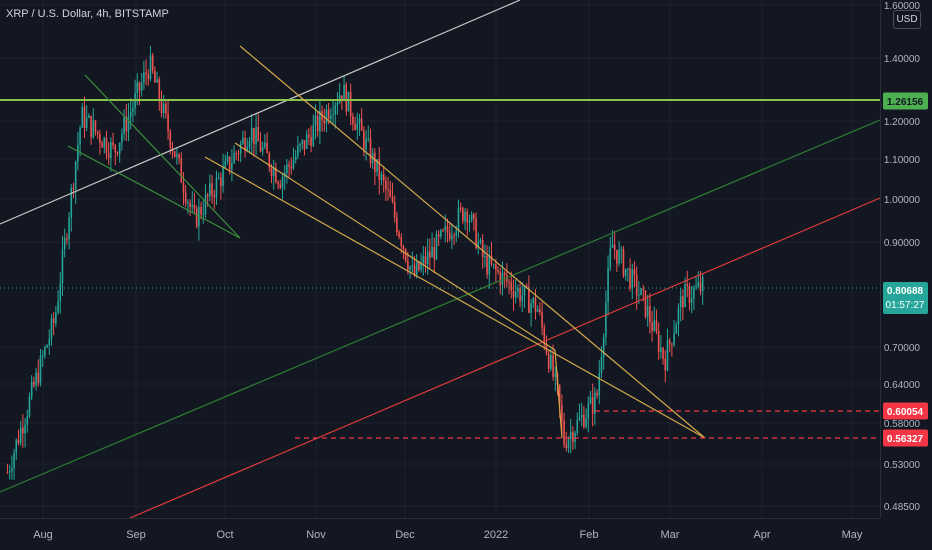 The height and width of the screenshot is (550, 932). What do you see at coordinates (87, 14) in the screenshot?
I see `symbol-title: XRP / U.S. Dollar, 4h, BITSTAMP` at bounding box center [87, 14].